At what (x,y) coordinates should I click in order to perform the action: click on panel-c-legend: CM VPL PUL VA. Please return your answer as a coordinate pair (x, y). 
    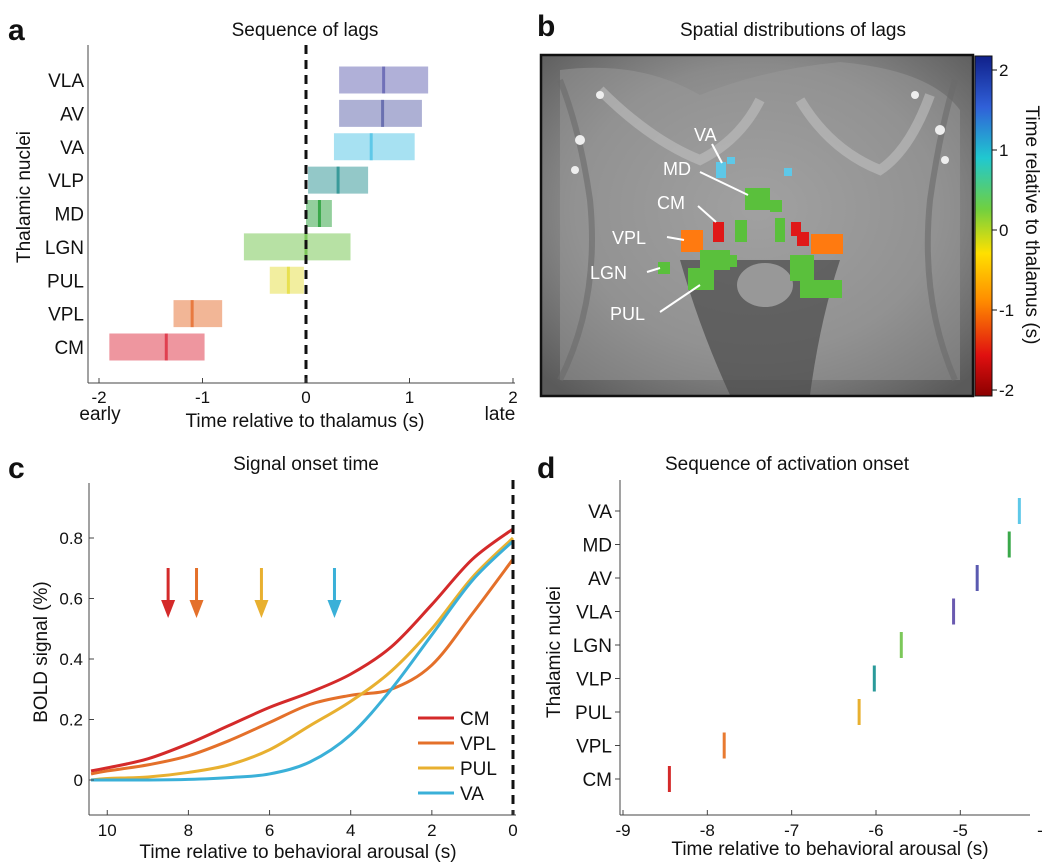
    Looking at the image, I should click on (457, 757).